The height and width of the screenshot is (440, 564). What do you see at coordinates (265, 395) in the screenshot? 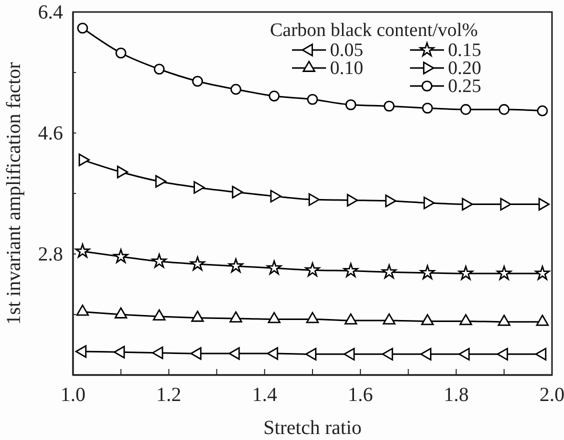
I see `x-tick-label: 1.4` at bounding box center [265, 395].